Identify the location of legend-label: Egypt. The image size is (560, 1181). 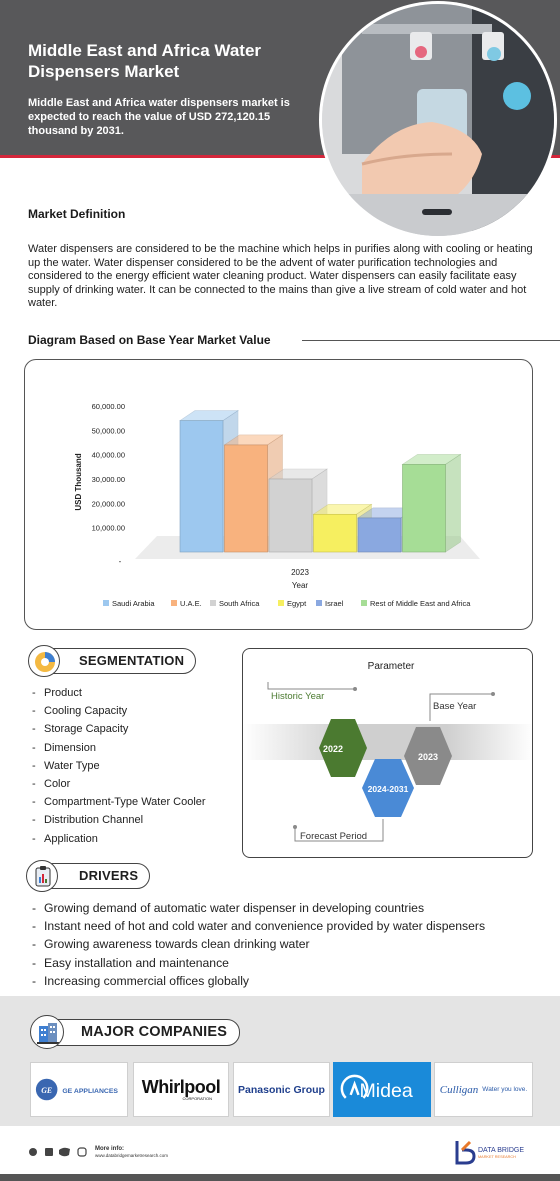
(297, 603).